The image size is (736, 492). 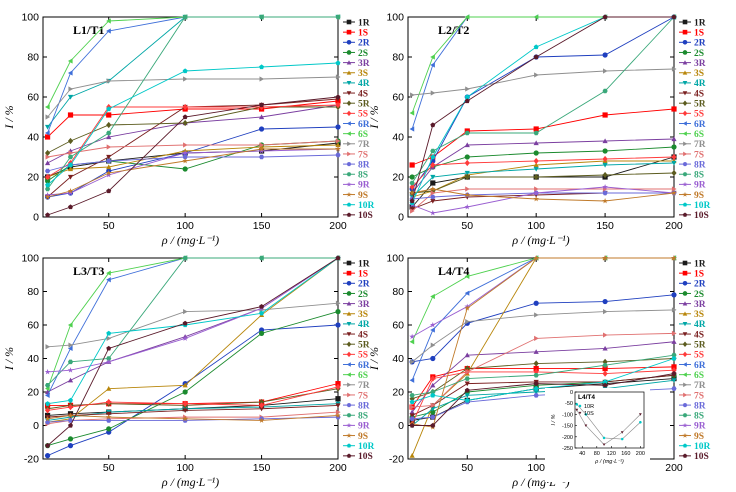 I want to click on series-7S, so click(x=543, y=200).